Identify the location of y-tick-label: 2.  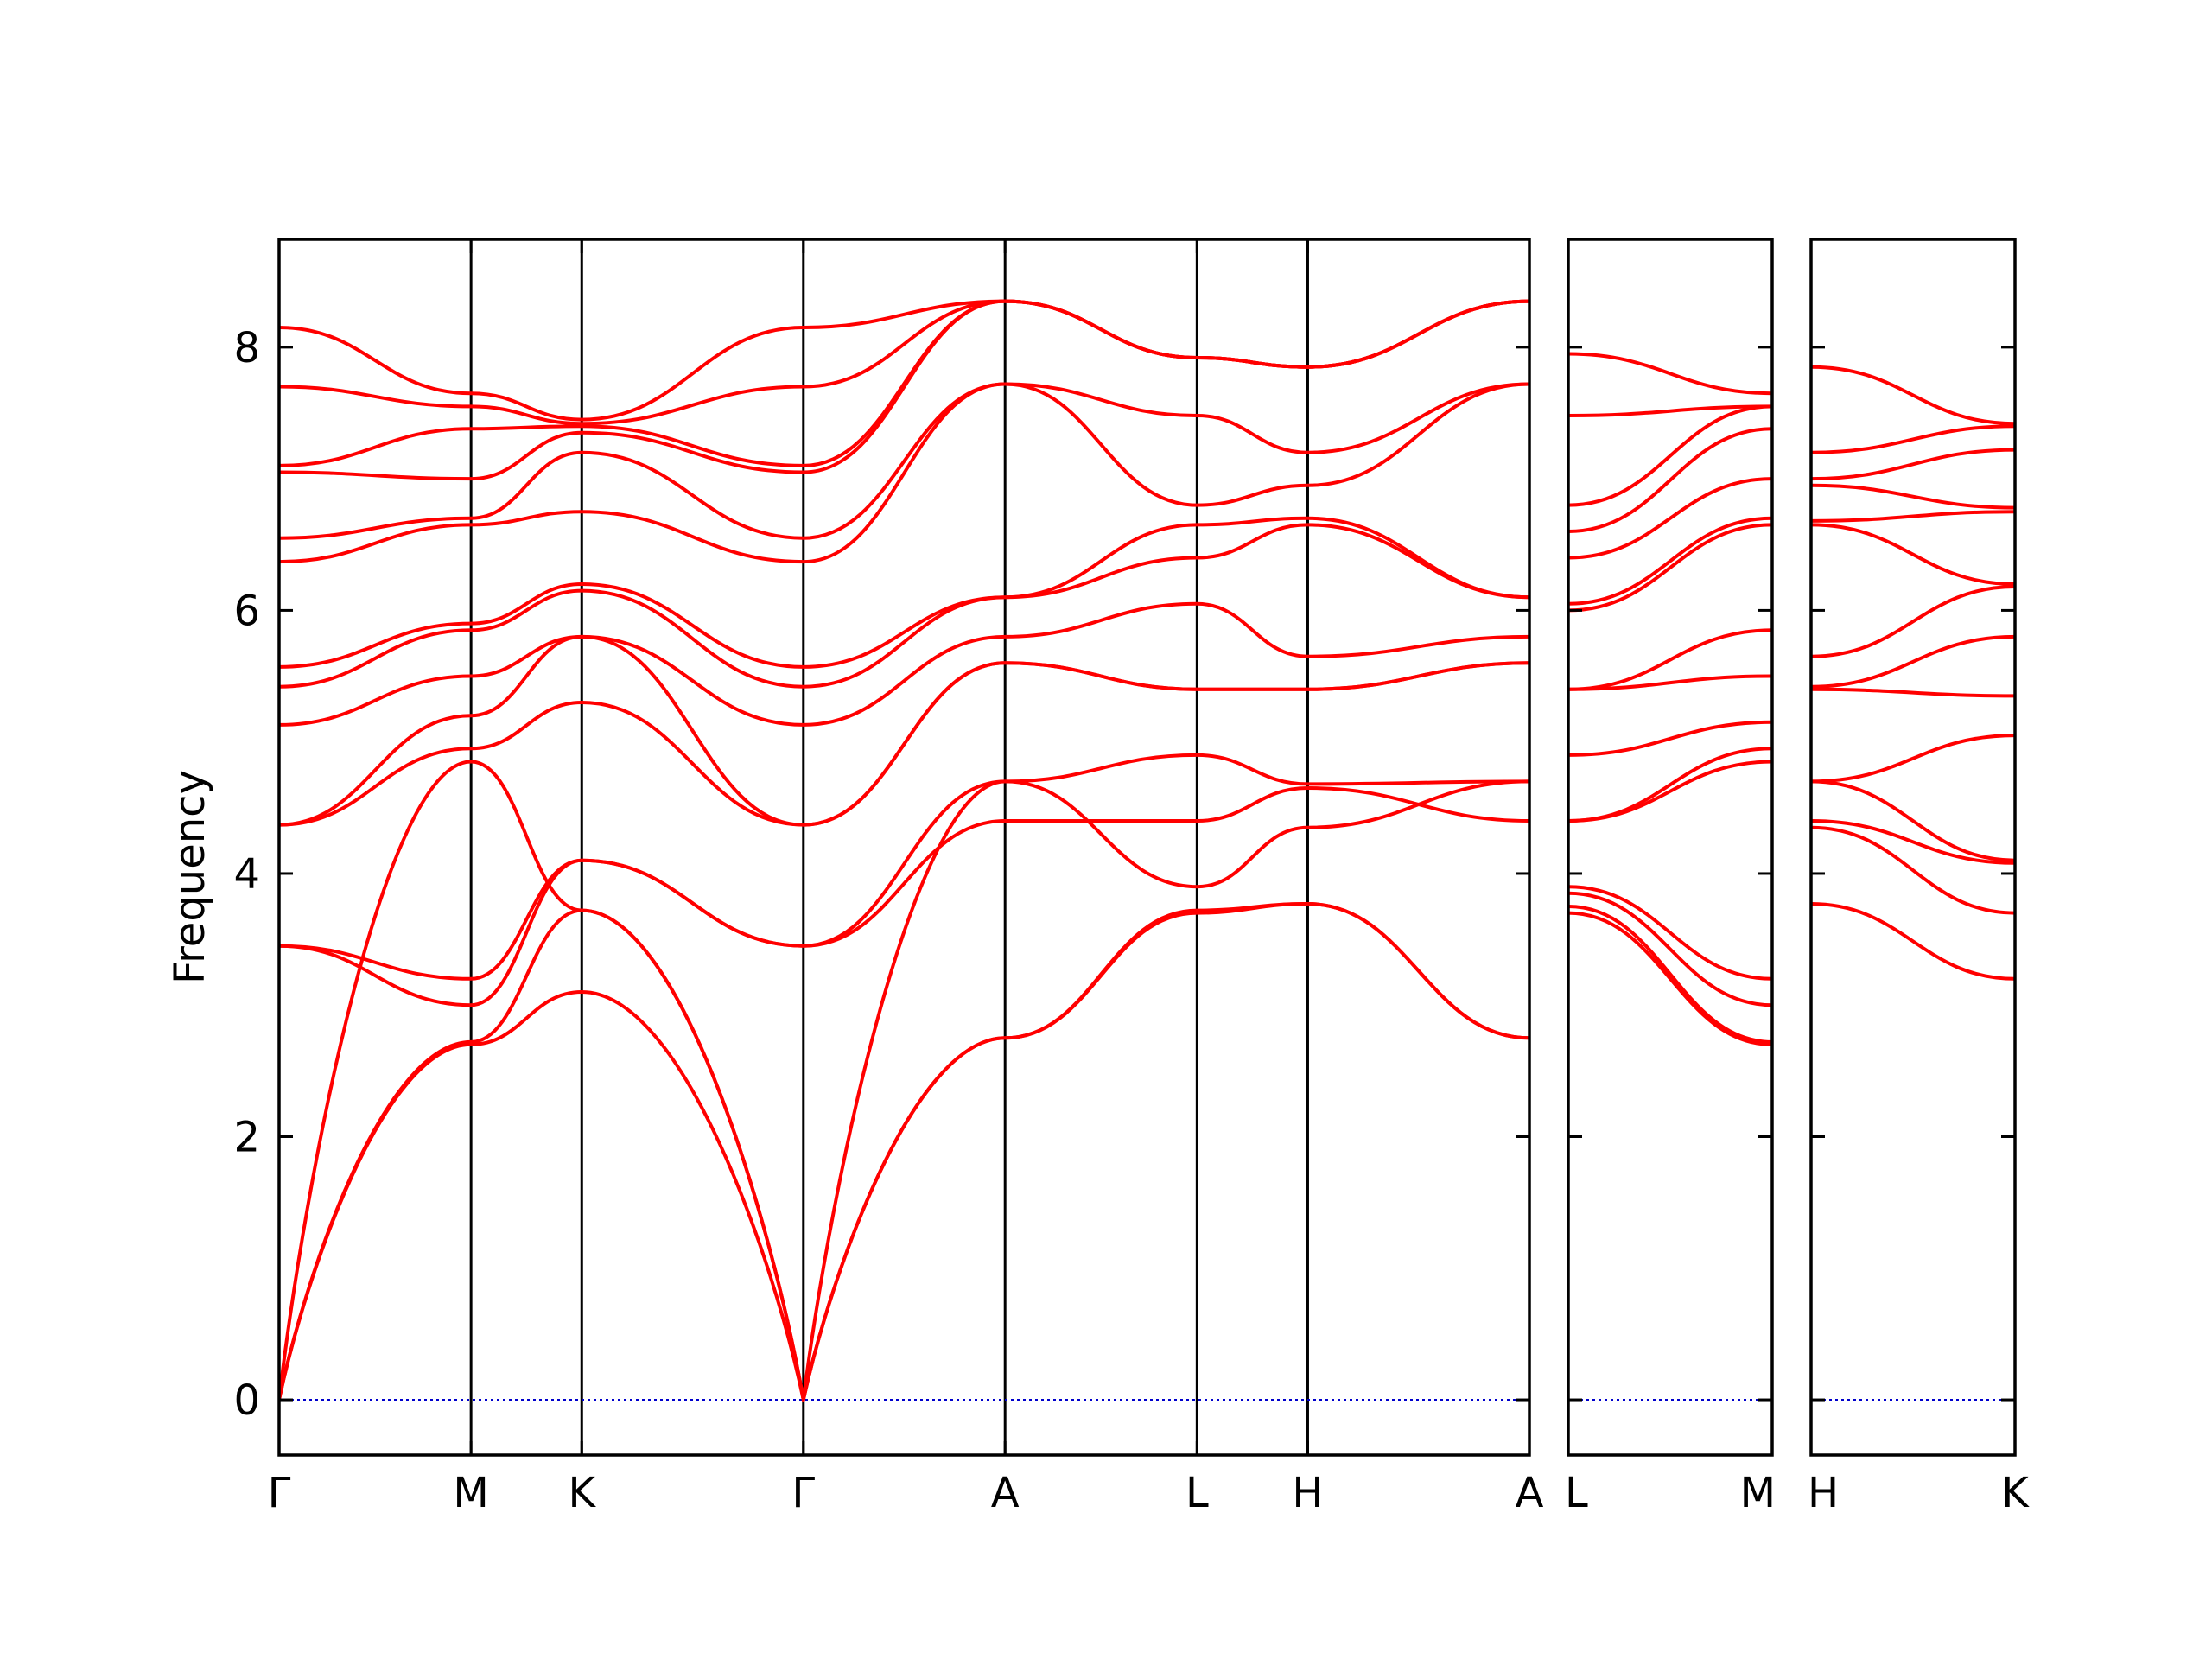
(246, 1138).